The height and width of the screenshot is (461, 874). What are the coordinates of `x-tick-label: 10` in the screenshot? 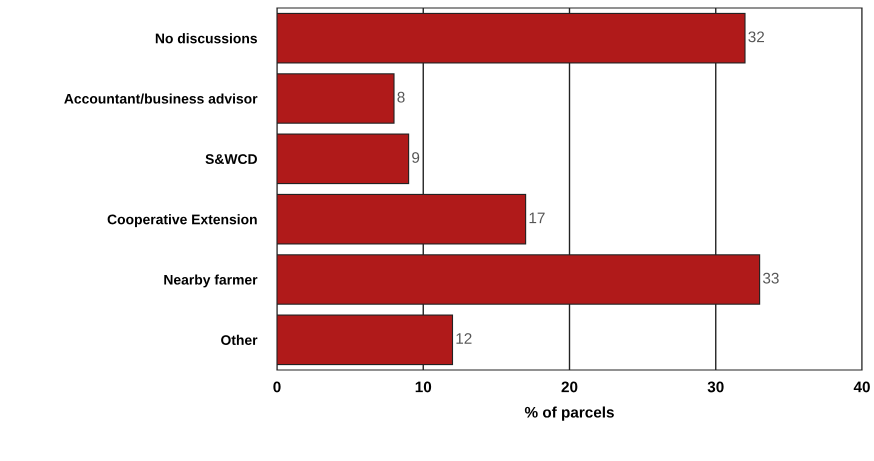 It's located at (424, 387).